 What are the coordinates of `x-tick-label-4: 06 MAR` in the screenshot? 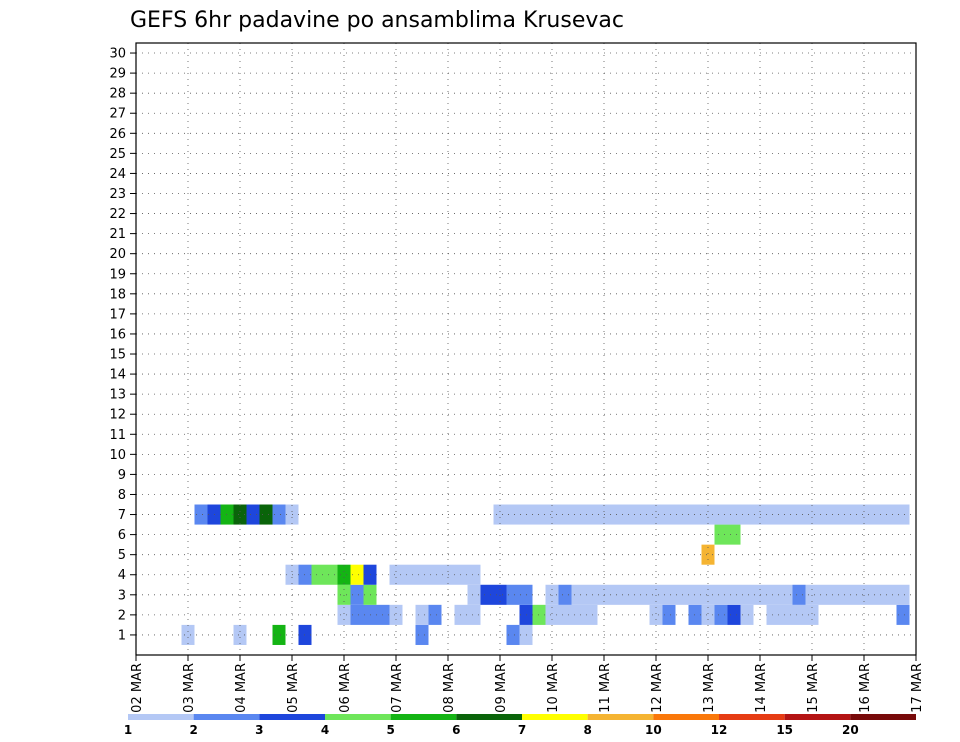 It's located at (345, 688).